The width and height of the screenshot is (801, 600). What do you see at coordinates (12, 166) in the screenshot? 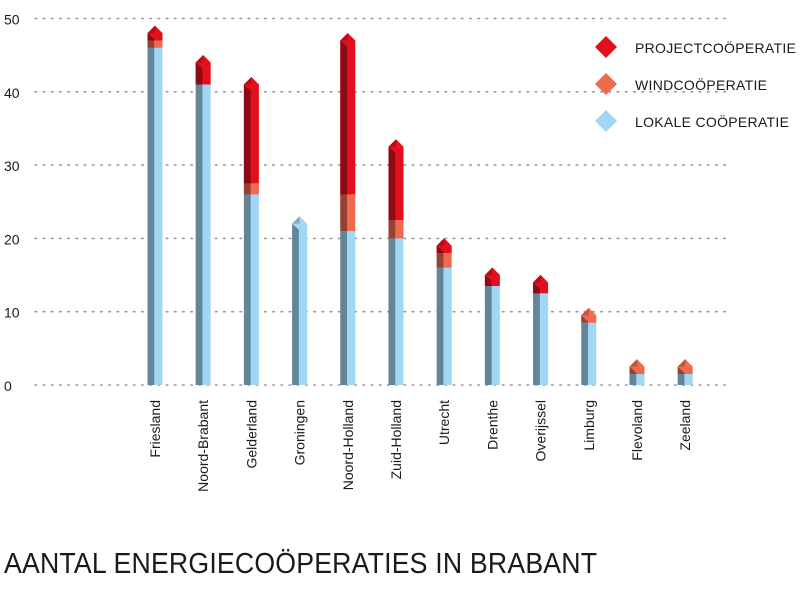
I see `y-tick-label: 30` at bounding box center [12, 166].